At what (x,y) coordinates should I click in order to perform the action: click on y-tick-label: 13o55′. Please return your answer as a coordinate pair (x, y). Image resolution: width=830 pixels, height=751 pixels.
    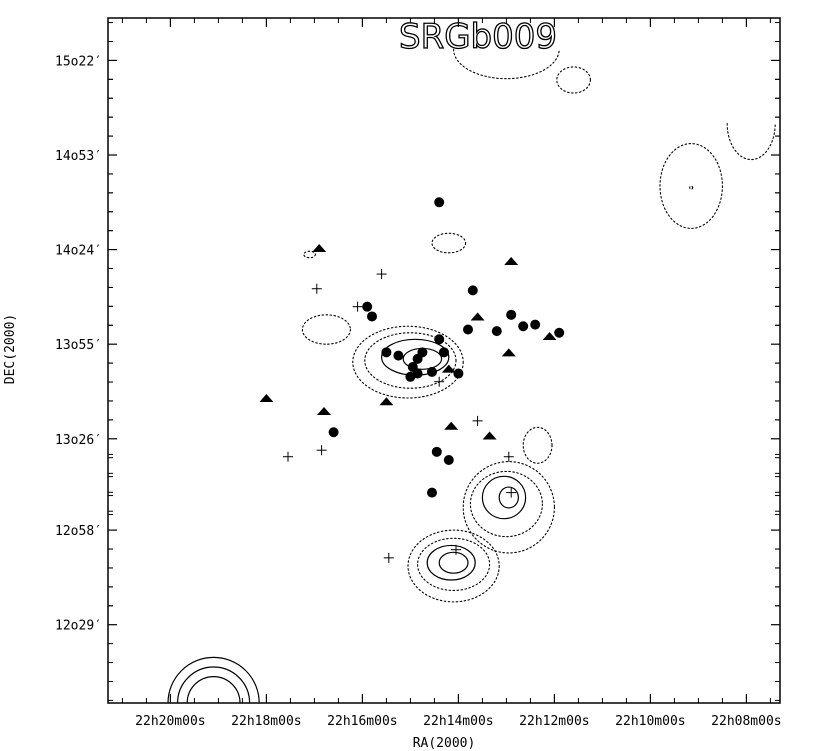
    Looking at the image, I should click on (78, 345).